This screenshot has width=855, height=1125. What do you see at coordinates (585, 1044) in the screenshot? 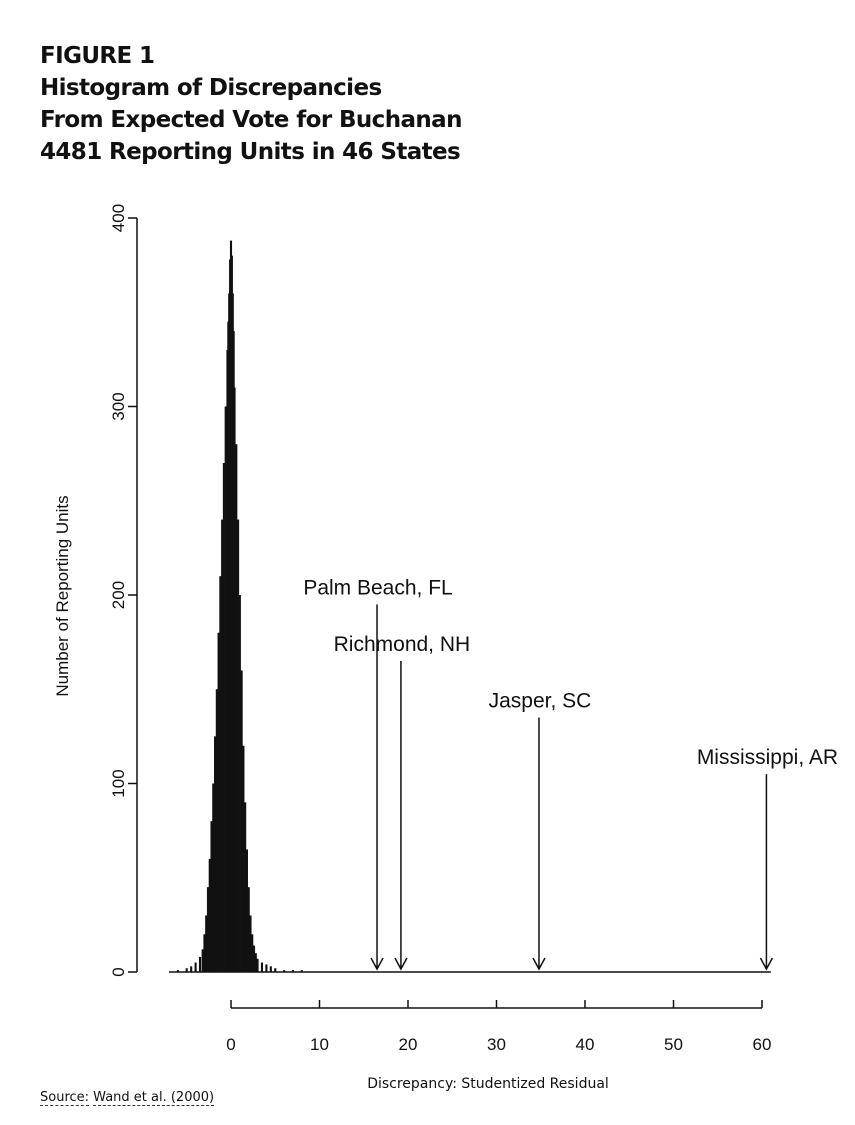
I see `x-tick-label: 40` at bounding box center [585, 1044].